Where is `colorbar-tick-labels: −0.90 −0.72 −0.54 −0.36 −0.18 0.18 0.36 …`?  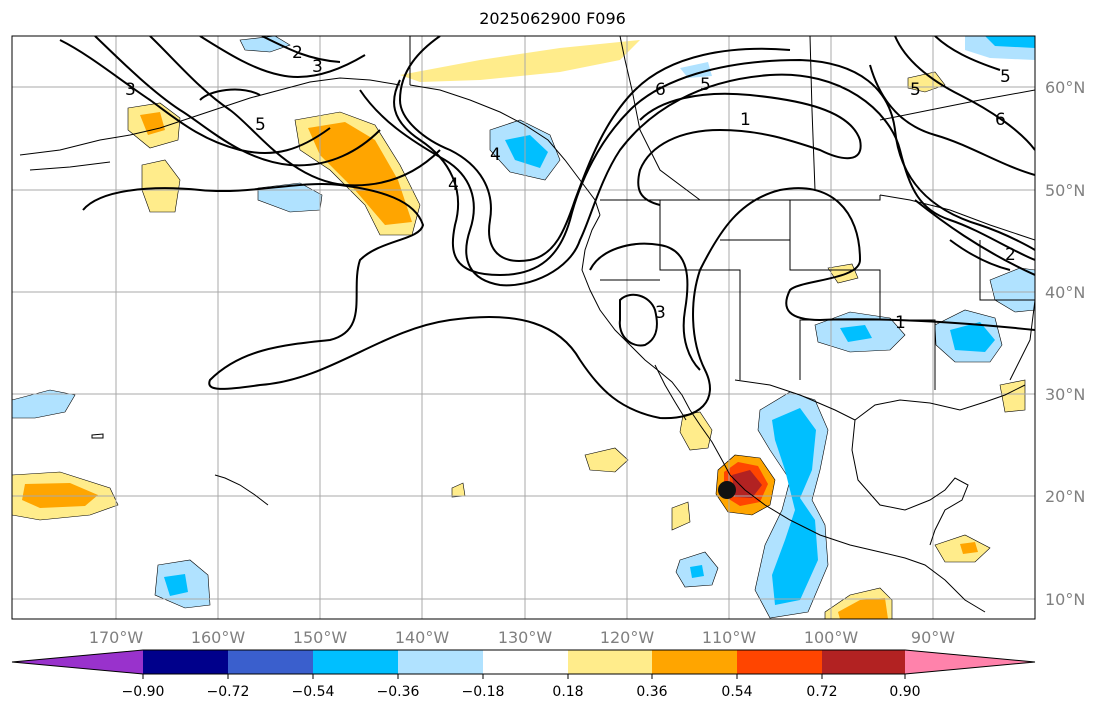
colorbar-tick-labels: −0.90 −0.72 −0.54 −0.36 −0.18 0.18 0.36 … is located at coordinates (521, 692).